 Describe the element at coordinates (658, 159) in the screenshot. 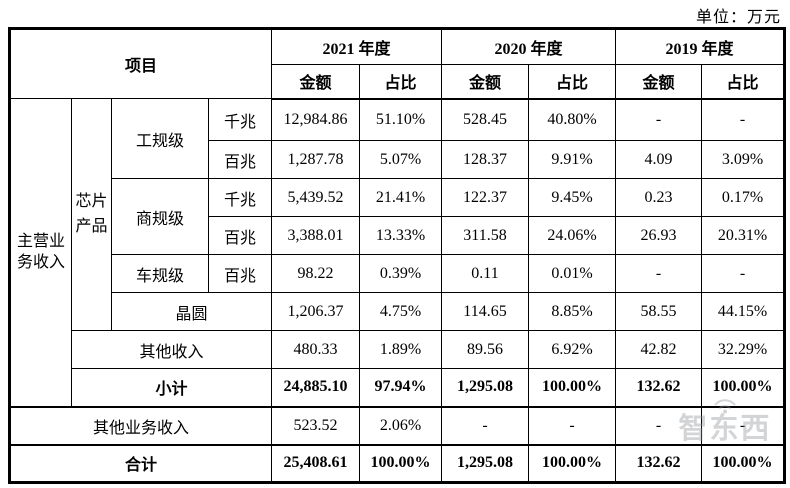

I see `amount-cell: 4.09` at that location.